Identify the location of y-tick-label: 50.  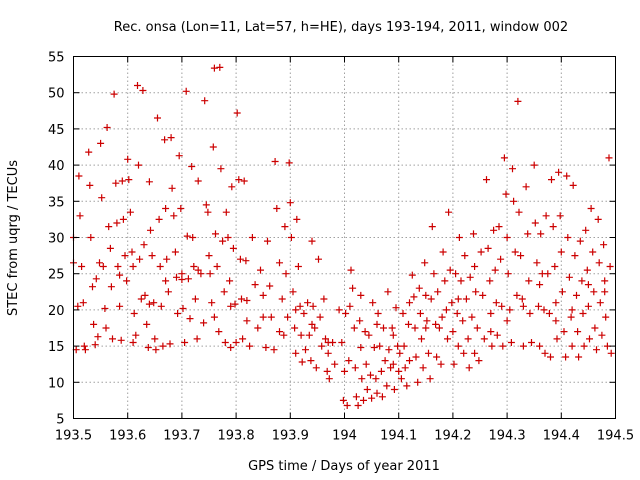
(56, 94).